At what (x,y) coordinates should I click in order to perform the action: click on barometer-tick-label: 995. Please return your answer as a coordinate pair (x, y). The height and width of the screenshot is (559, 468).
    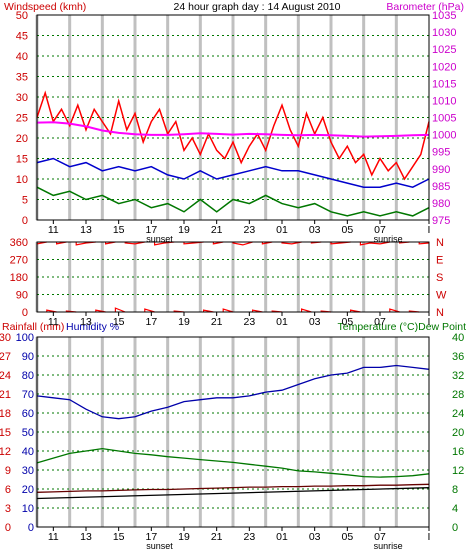
    Looking at the image, I should click on (441, 153).